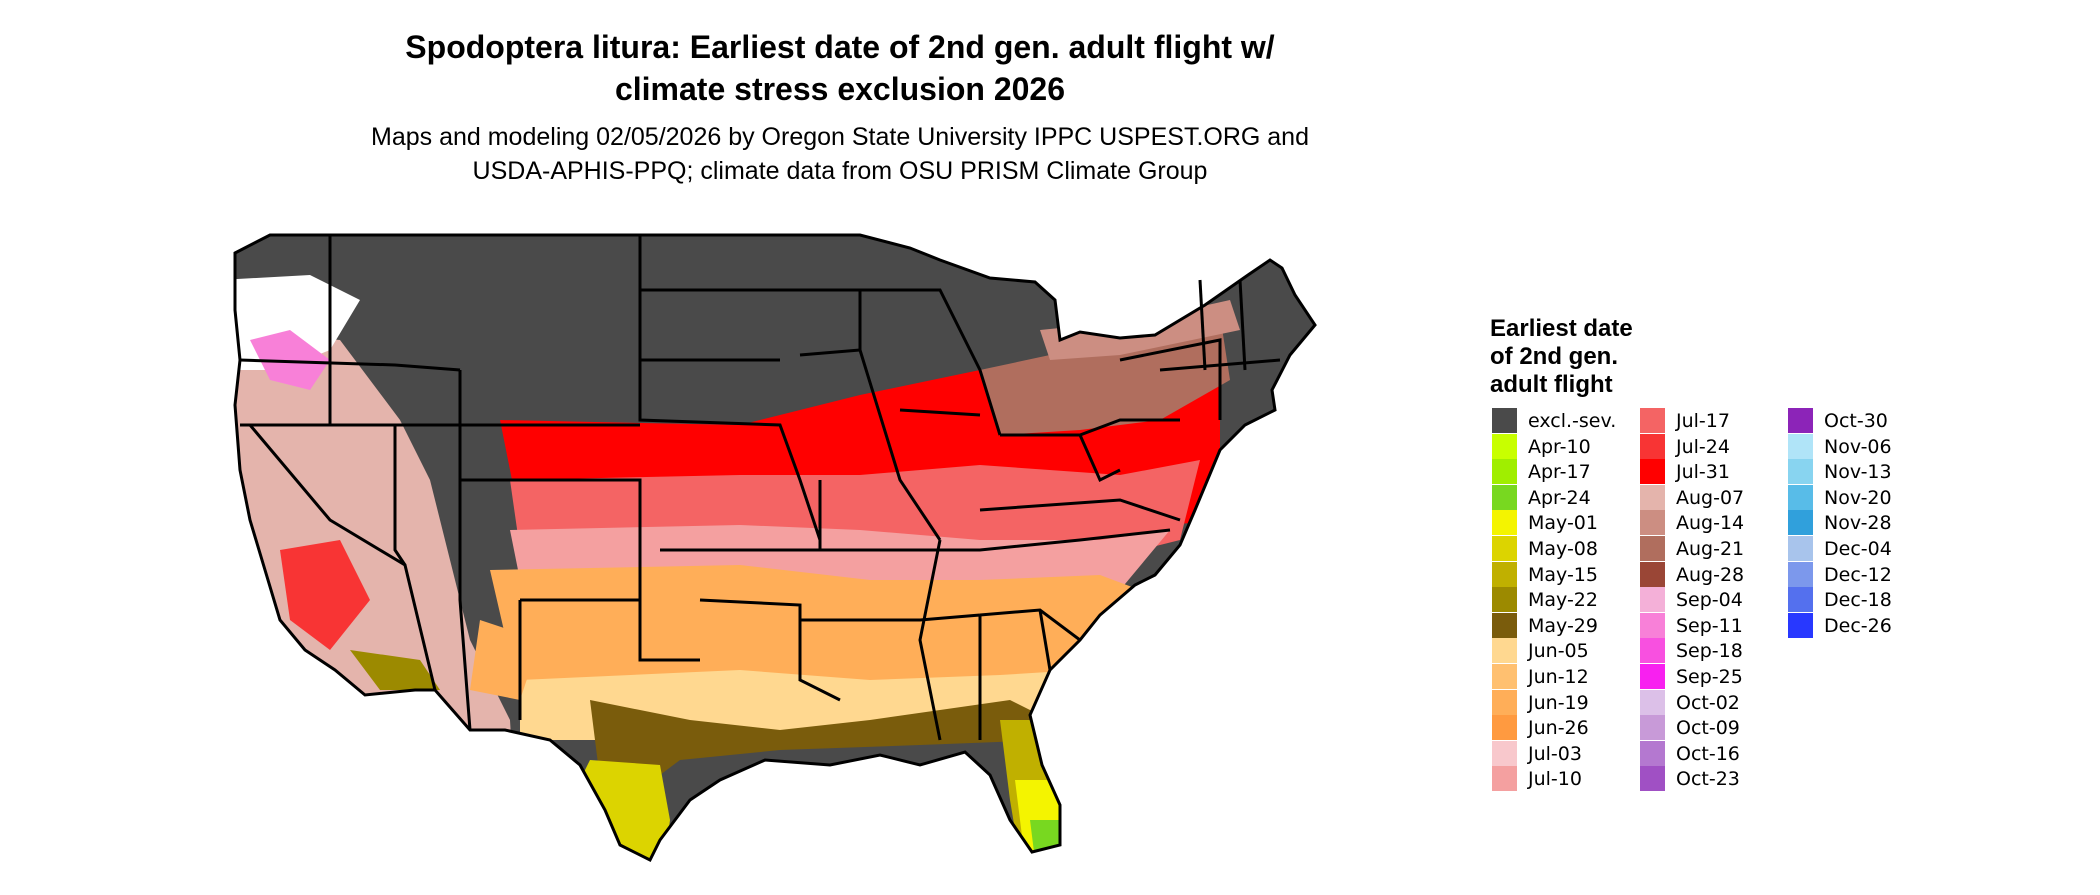  What do you see at coordinates (1554, 356) in the screenshot?
I see `legend-title-line-2: of 2nd gen.` at bounding box center [1554, 356].